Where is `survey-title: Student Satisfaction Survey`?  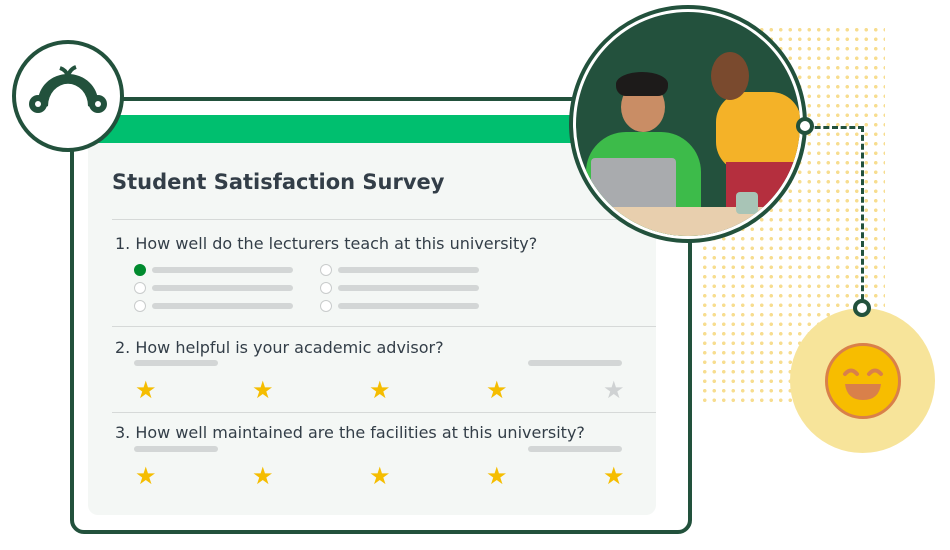 survey-title: Student Satisfaction Survey is located at coordinates (278, 182).